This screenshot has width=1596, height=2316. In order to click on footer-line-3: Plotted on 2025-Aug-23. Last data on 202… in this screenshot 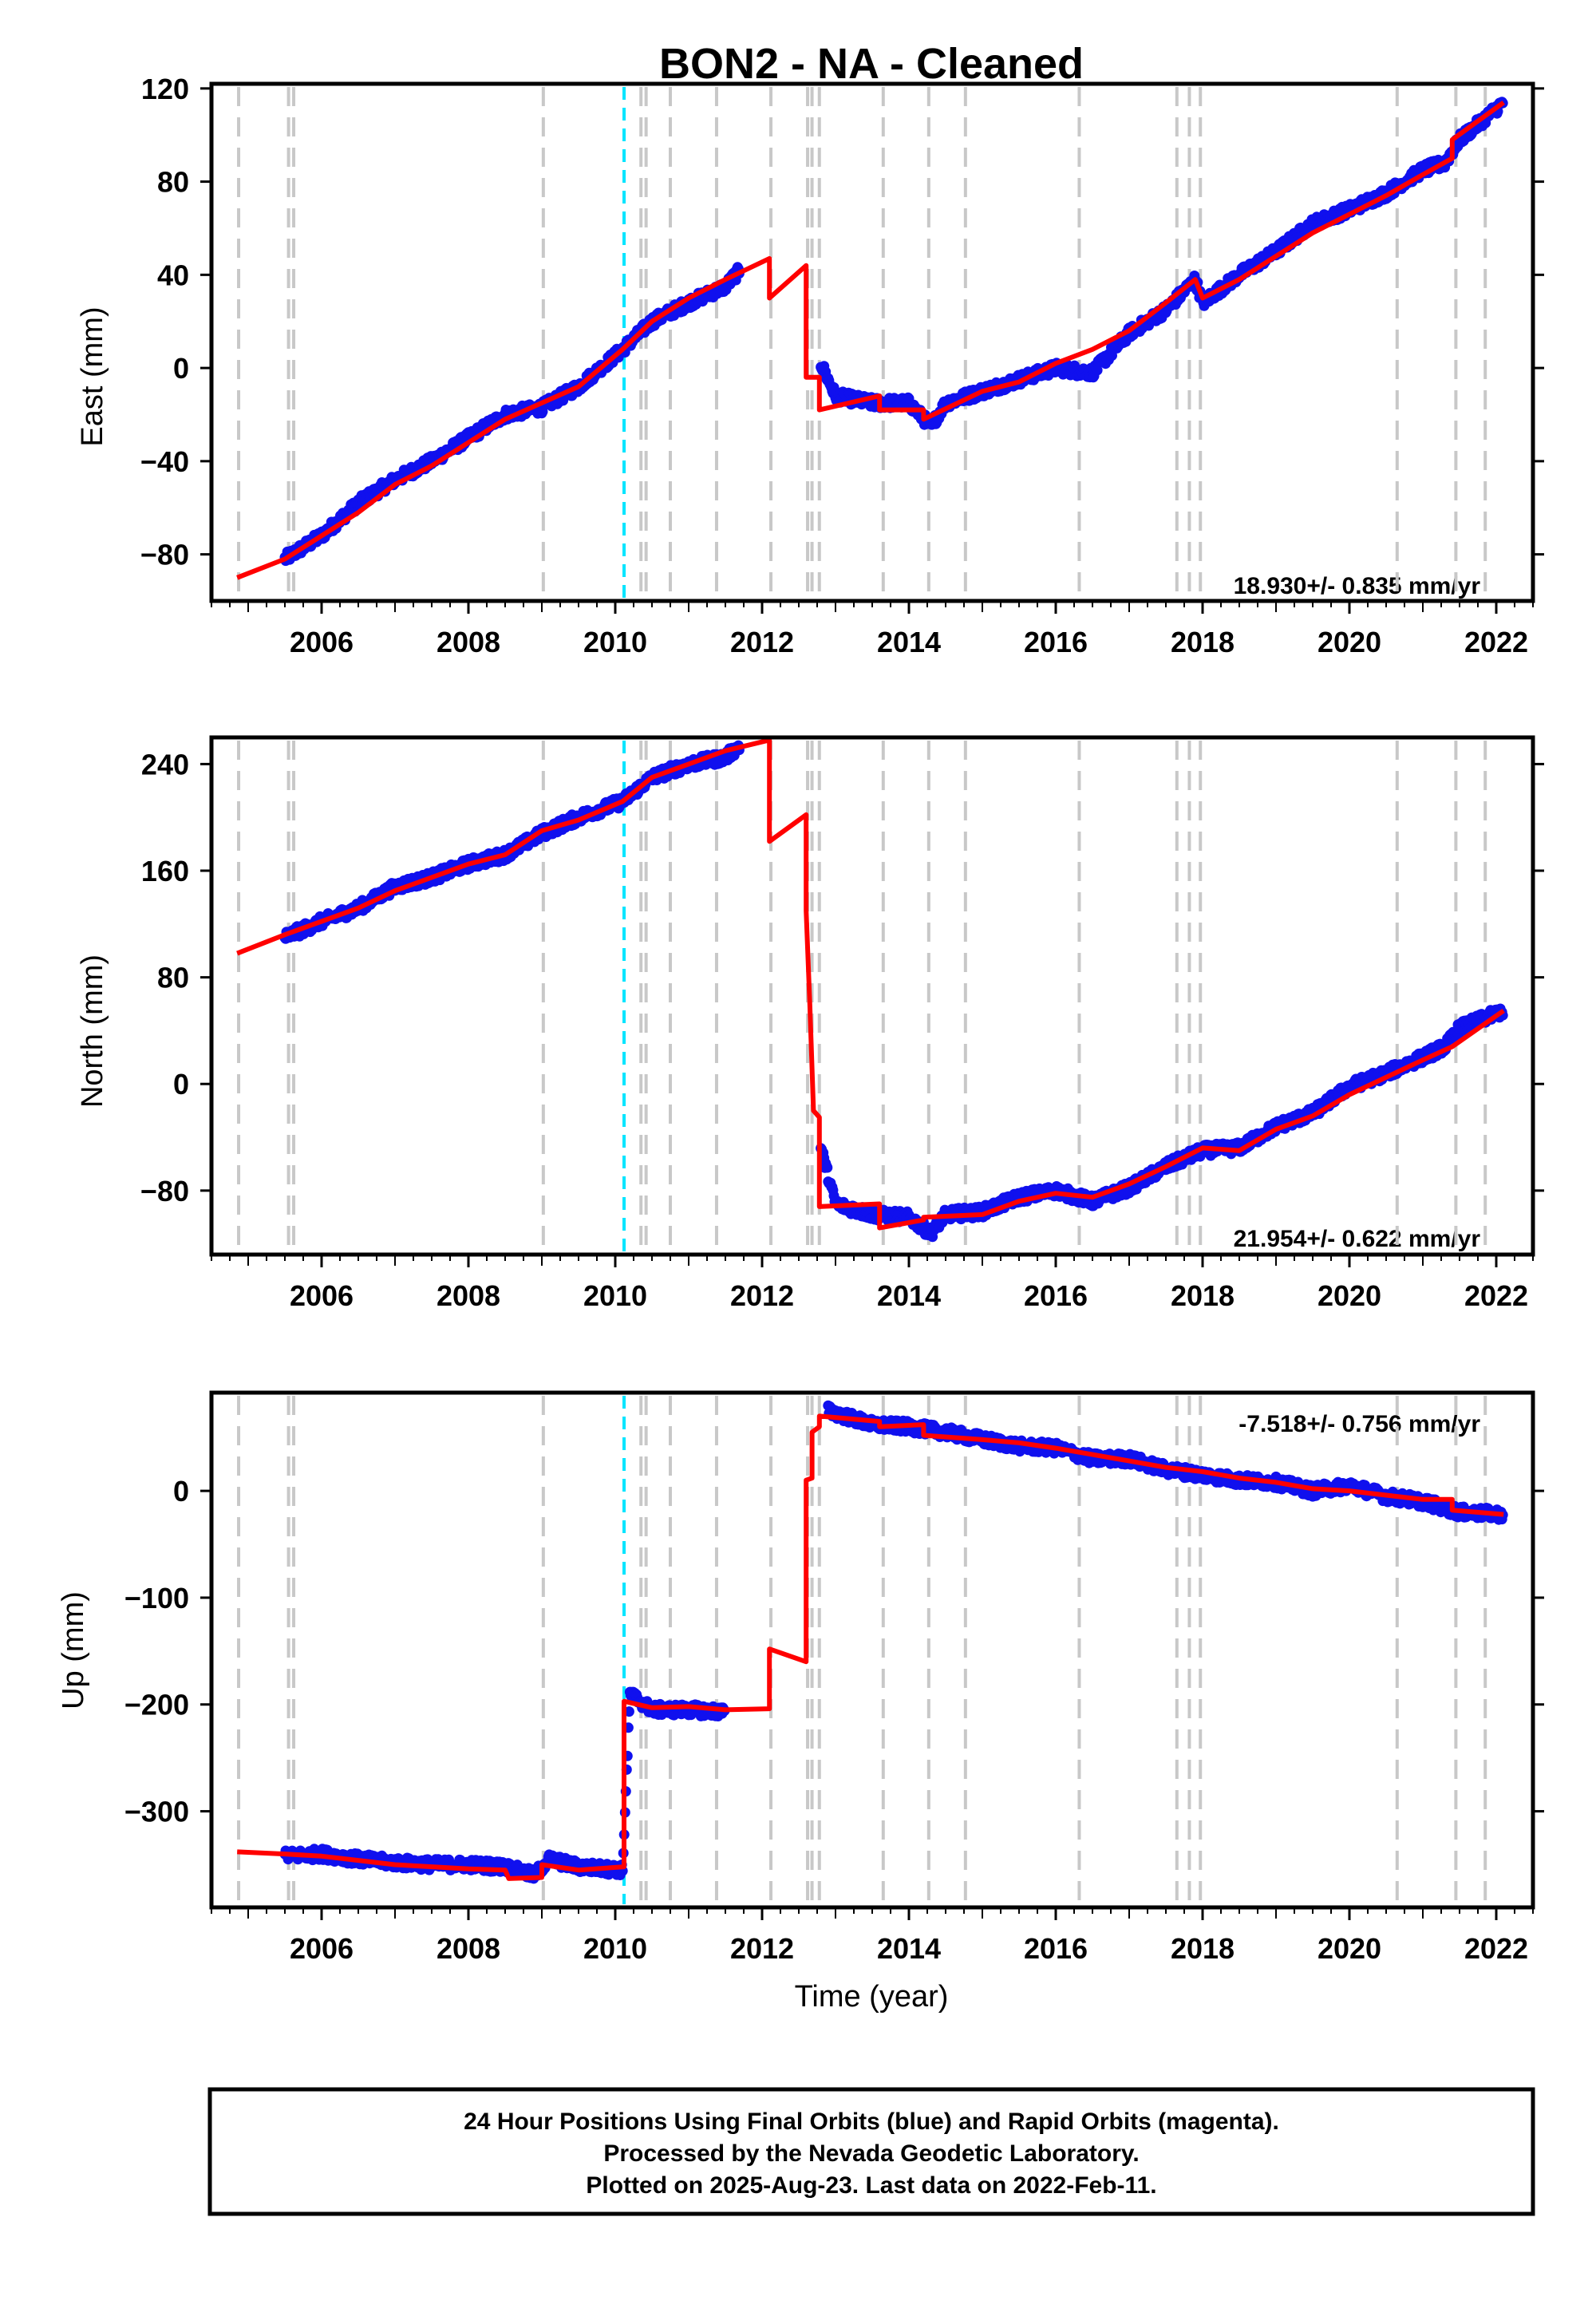, I will do `click(871, 2185)`.